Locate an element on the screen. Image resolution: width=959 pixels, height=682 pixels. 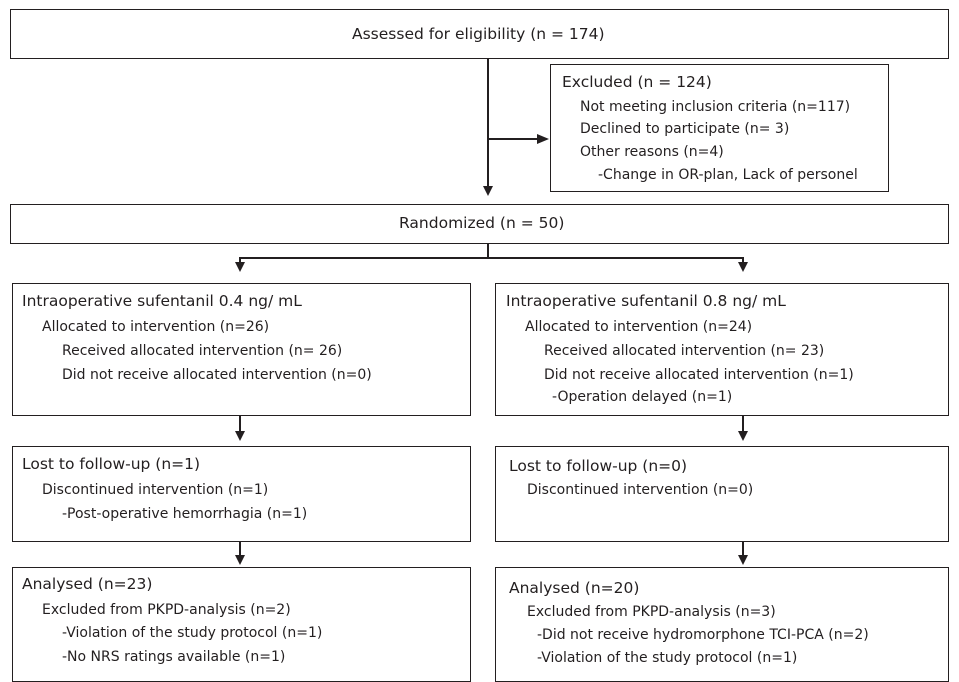
right-analysis-item: -Violation of the study protocol (n=1) is located at coordinates (667, 658).